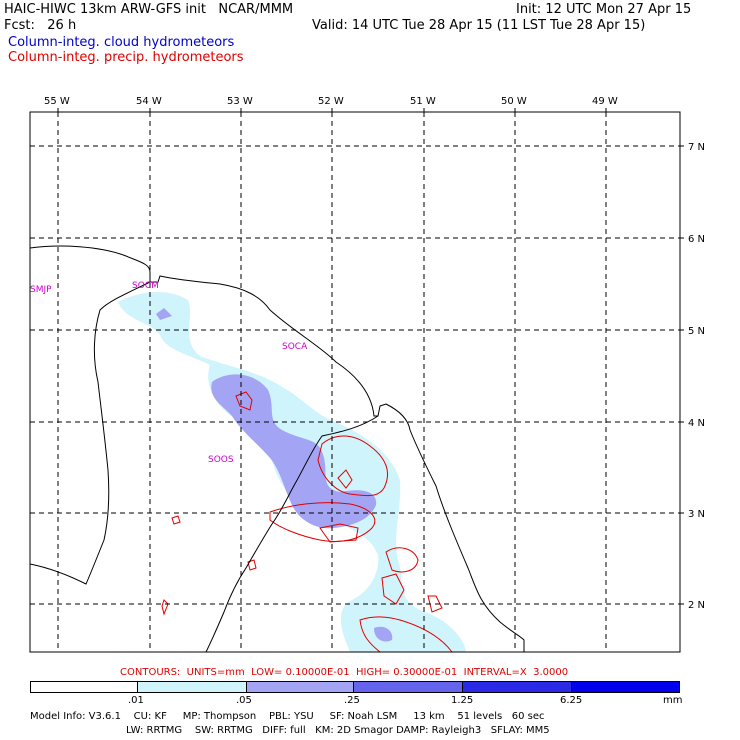  Describe the element at coordinates (126, 57) in the screenshot. I see `precip-field-label: Column-integ. precip. hydrometeors` at that location.